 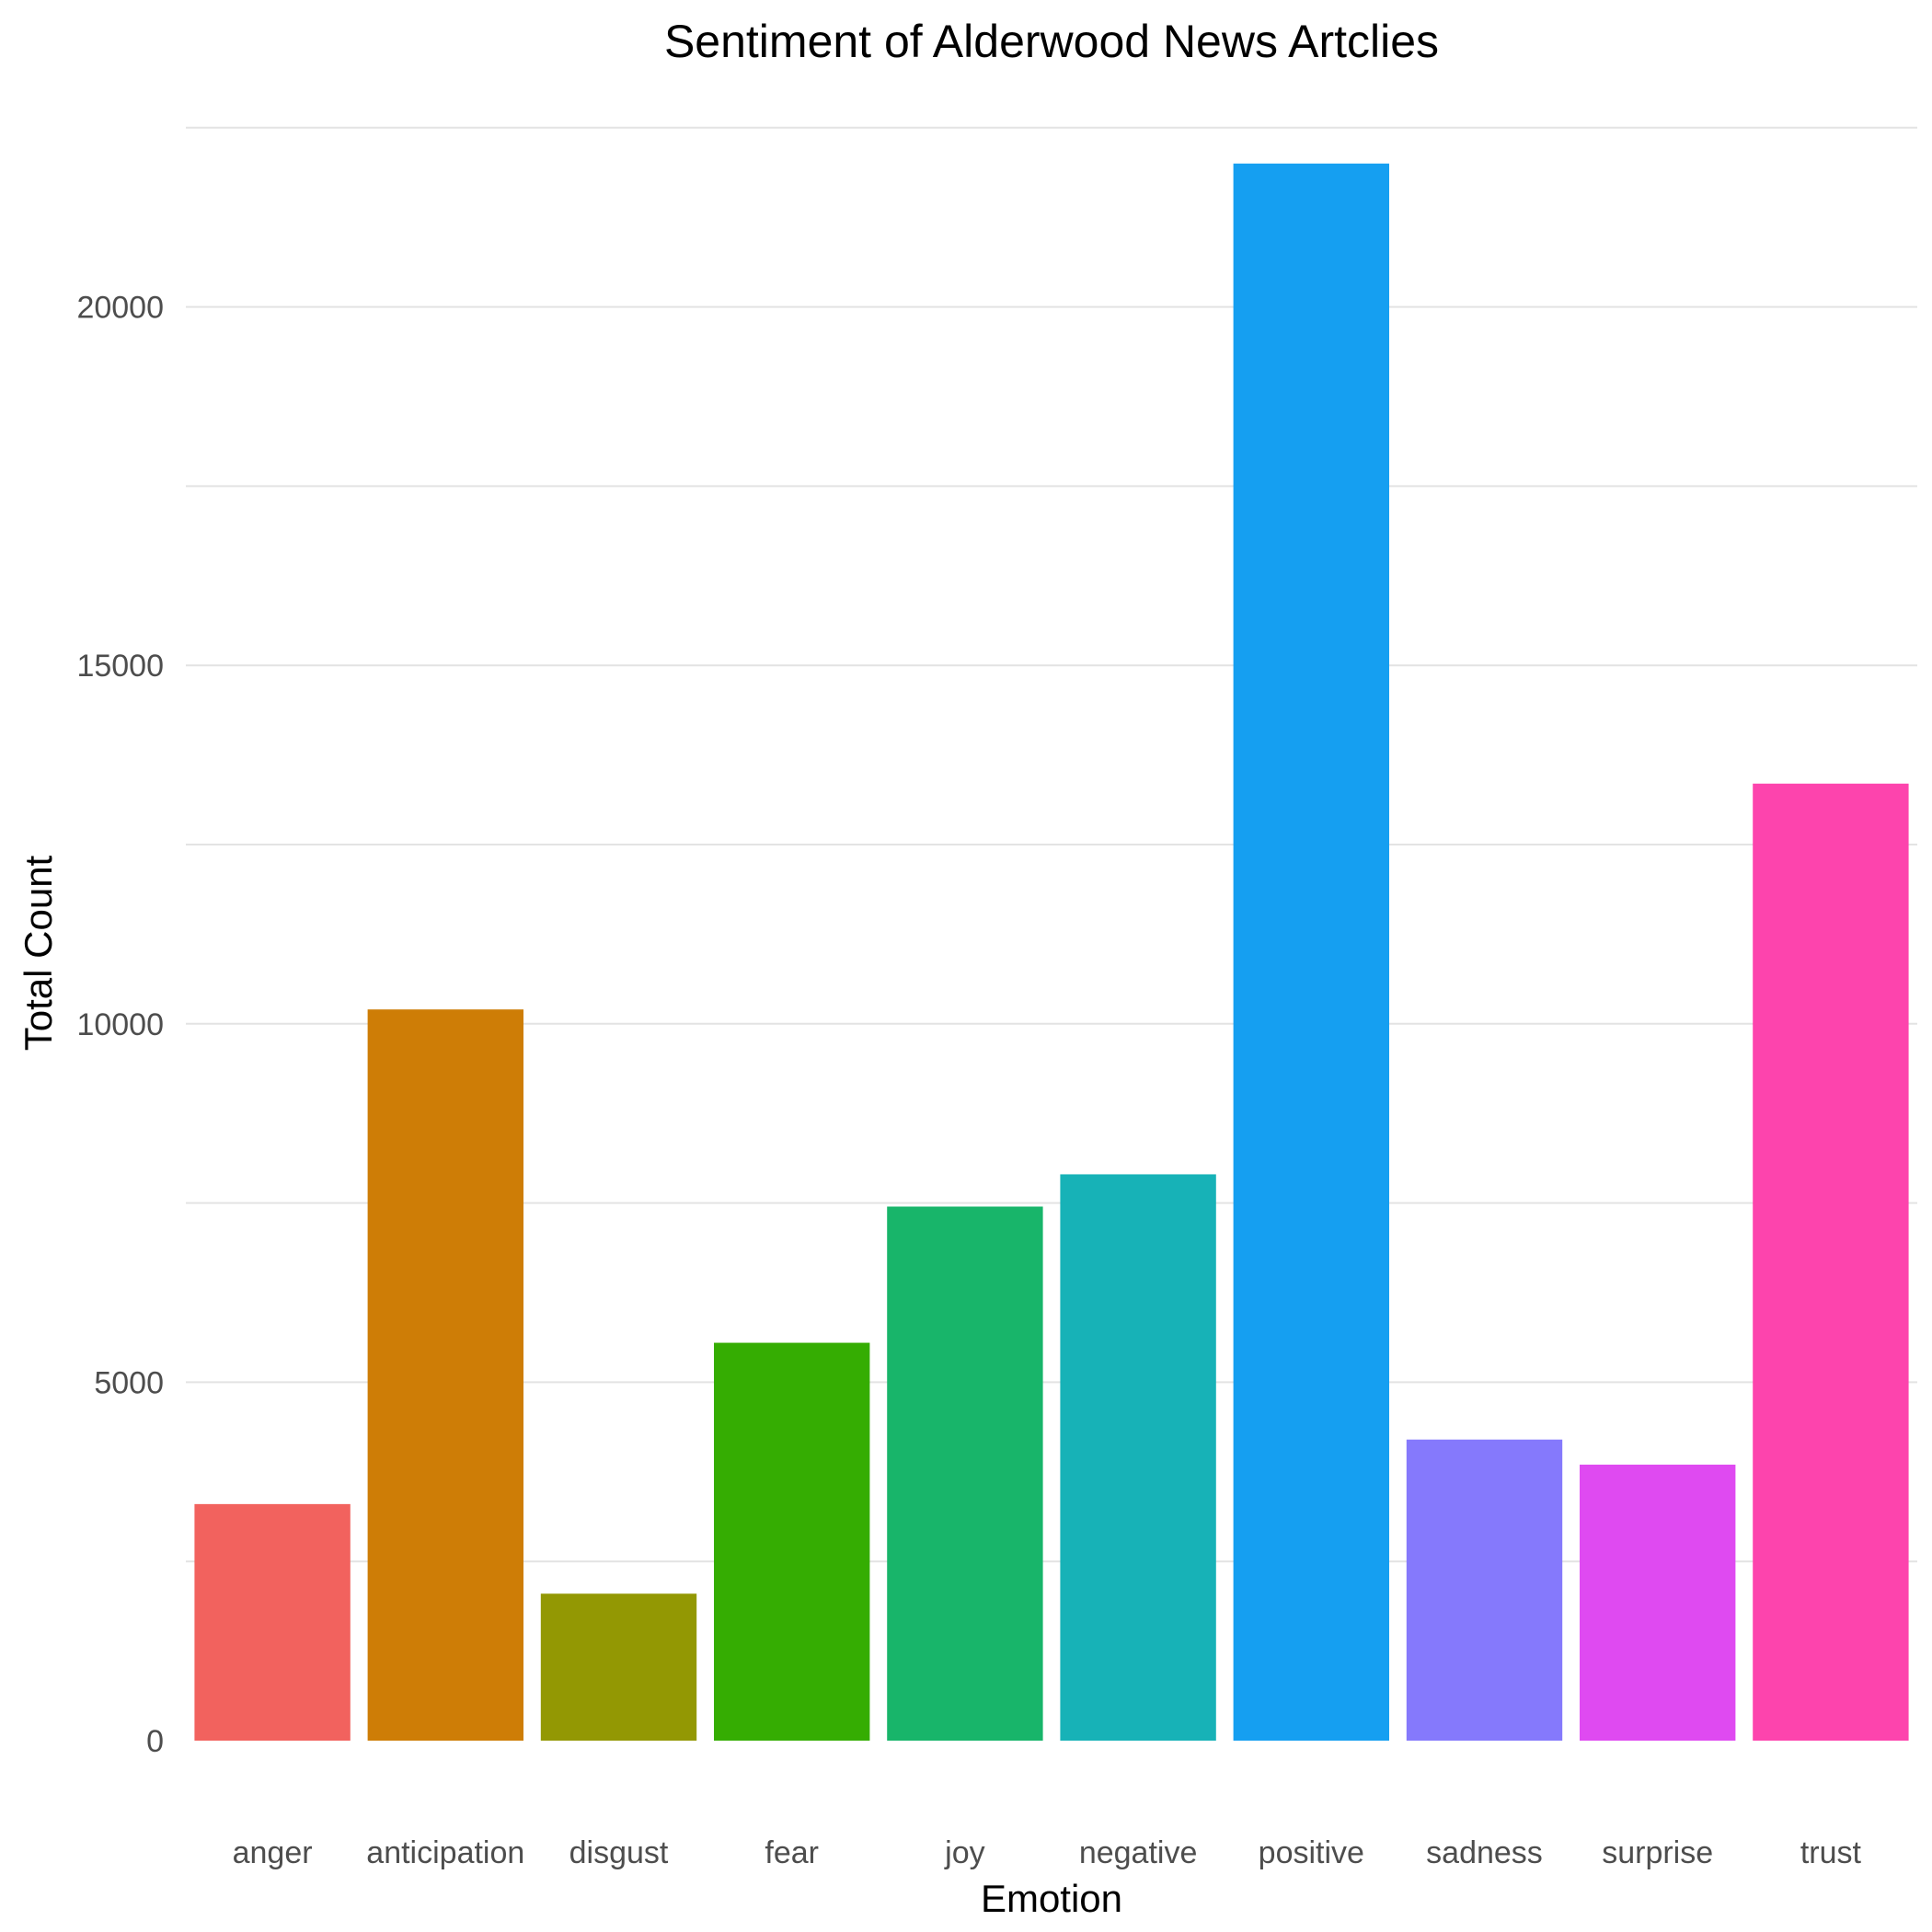 What do you see at coordinates (155, 1741) in the screenshot?
I see `y-tick-label: 0` at bounding box center [155, 1741].